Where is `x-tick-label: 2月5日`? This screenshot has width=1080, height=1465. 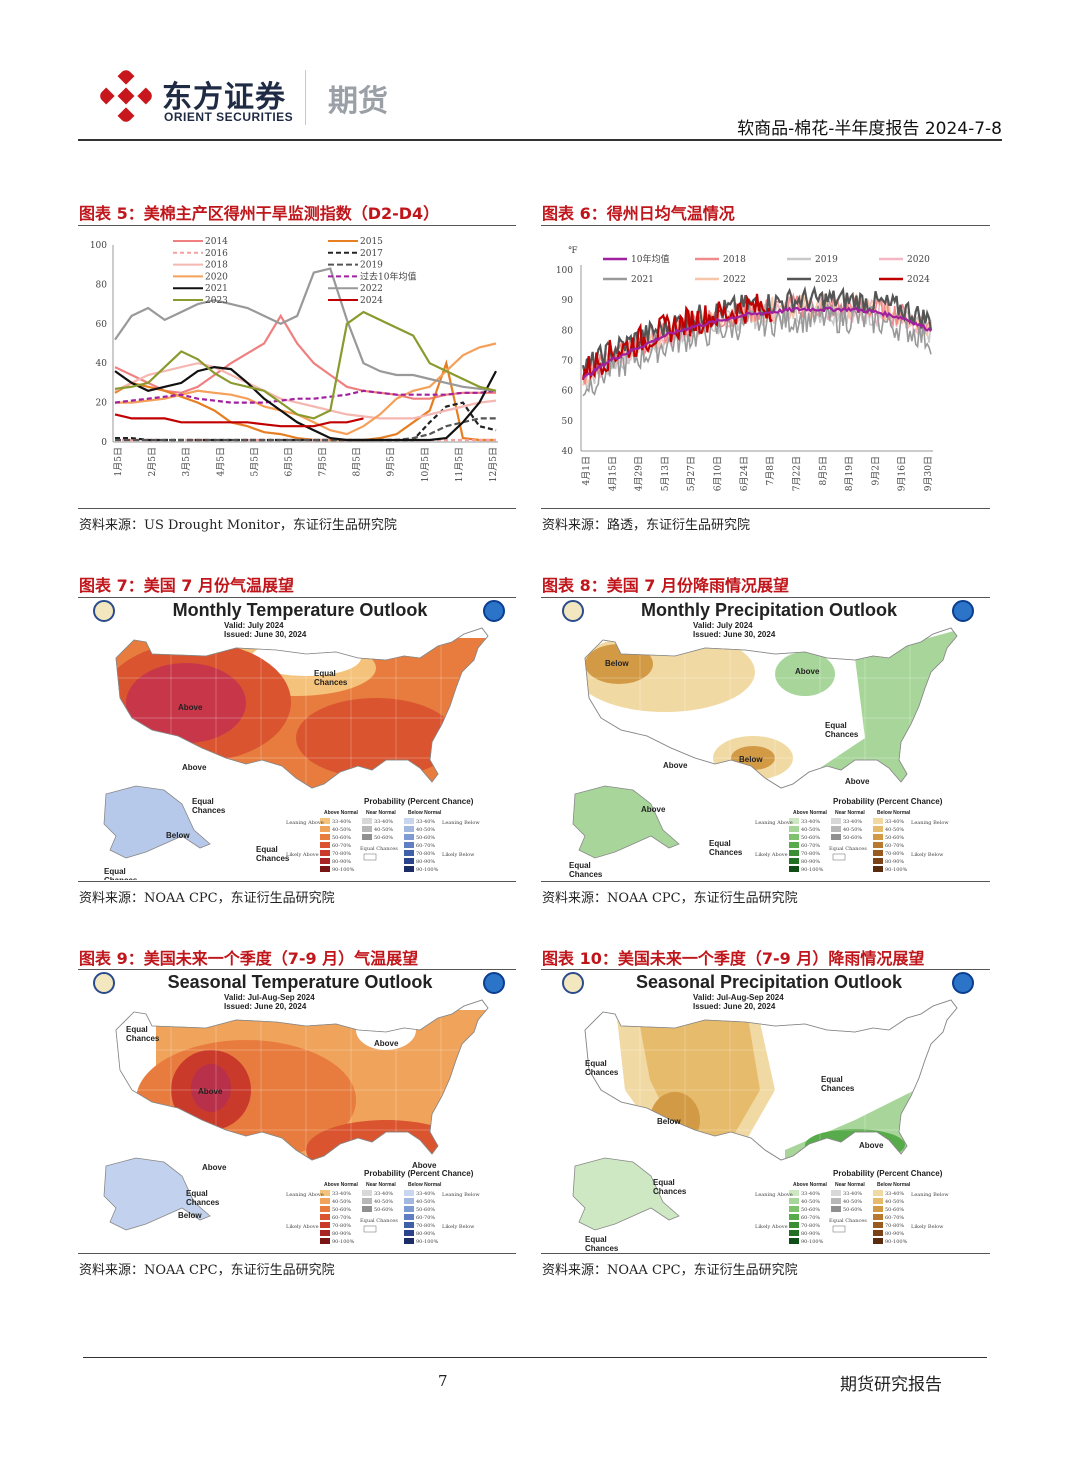
x-tick-label: 2月5日 is located at coordinates (152, 461).